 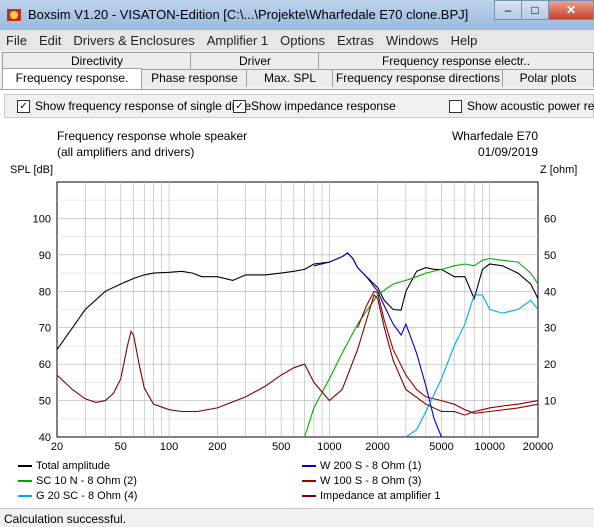 I want to click on tab-directivity: Directivity, so click(x=97, y=61).